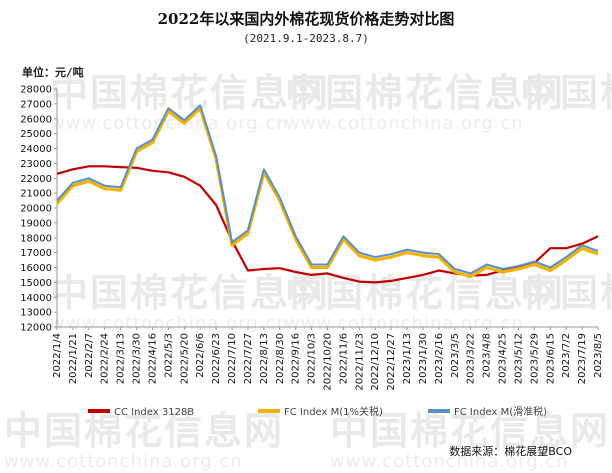 Image resolution: width=612 pixels, height=473 pixels. Describe the element at coordinates (36, 268) in the screenshot. I see `y-tick-label: 16000` at that location.